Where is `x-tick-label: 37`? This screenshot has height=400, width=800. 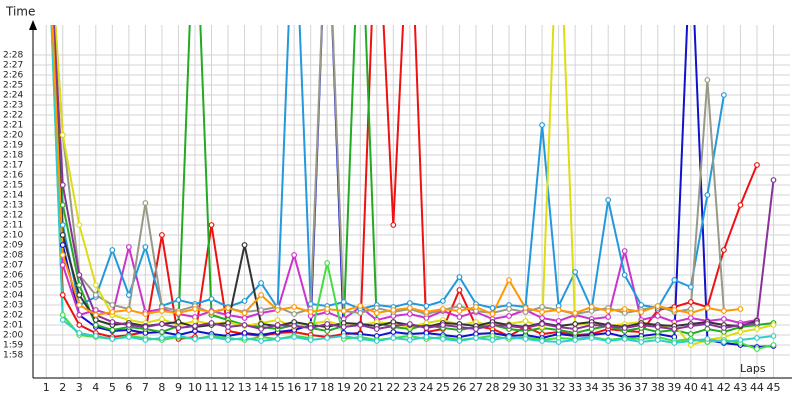
x-tick-label: 37 is located at coordinates (641, 387).